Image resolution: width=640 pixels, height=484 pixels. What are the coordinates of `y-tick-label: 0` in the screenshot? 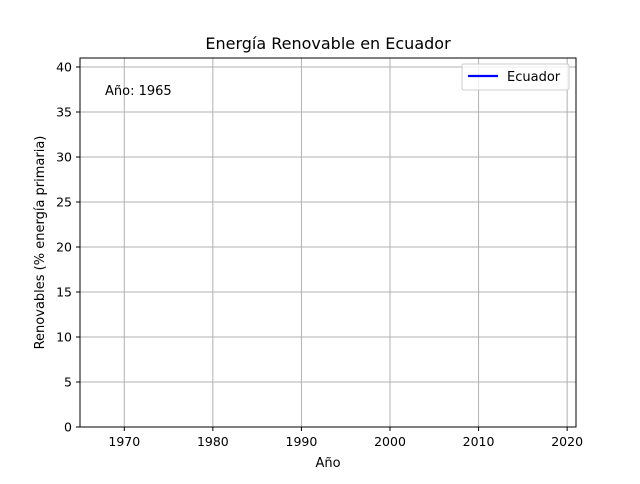 It's located at (68, 427).